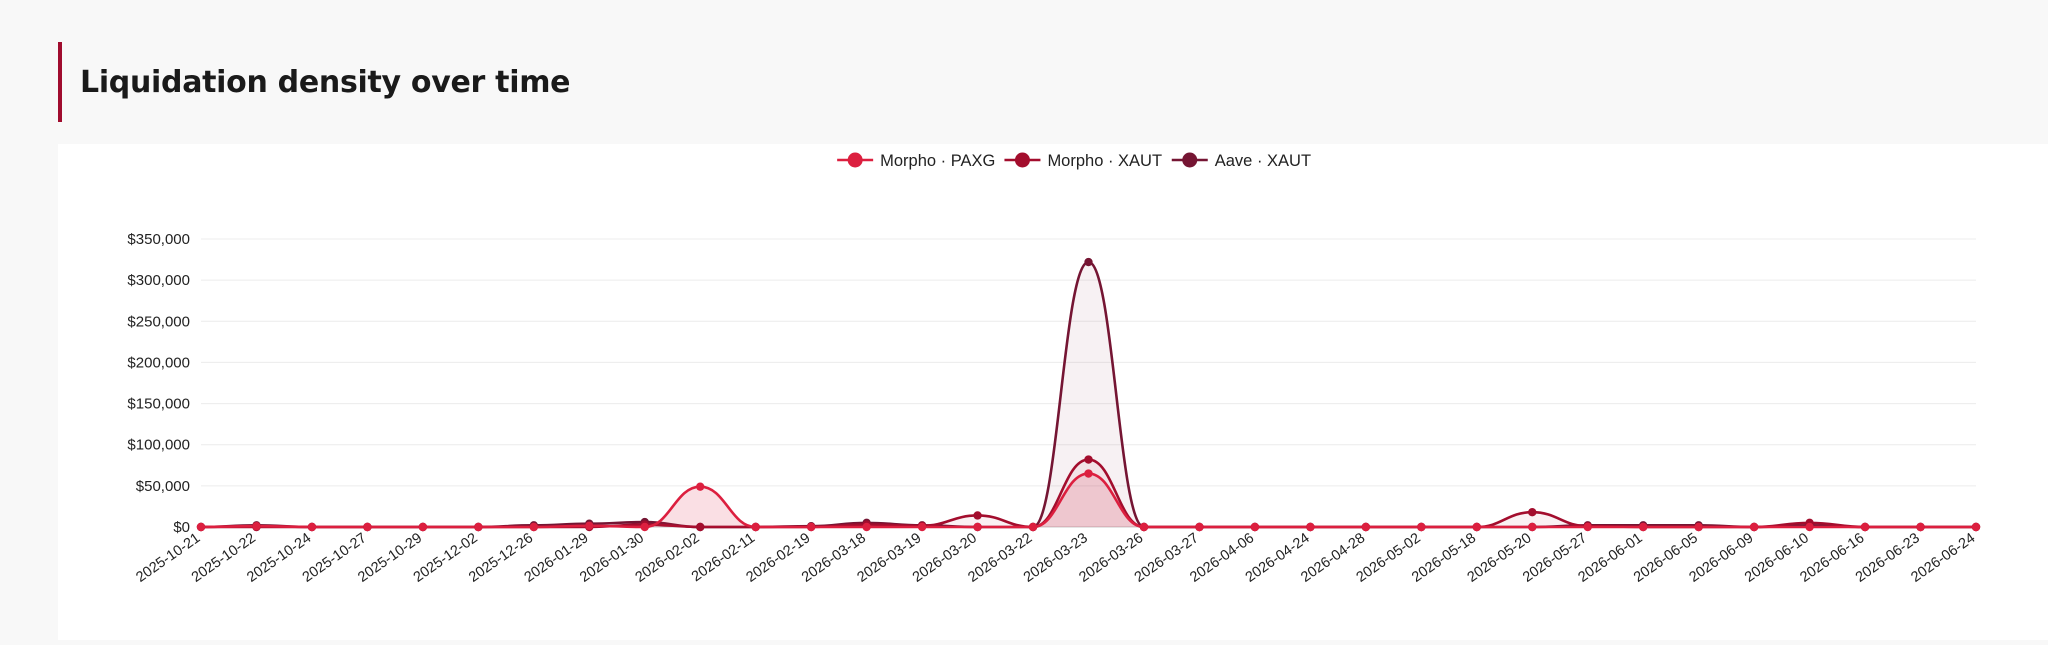 The width and height of the screenshot is (2048, 645). I want to click on legend-item: Morpho · XAUT, so click(1083, 161).